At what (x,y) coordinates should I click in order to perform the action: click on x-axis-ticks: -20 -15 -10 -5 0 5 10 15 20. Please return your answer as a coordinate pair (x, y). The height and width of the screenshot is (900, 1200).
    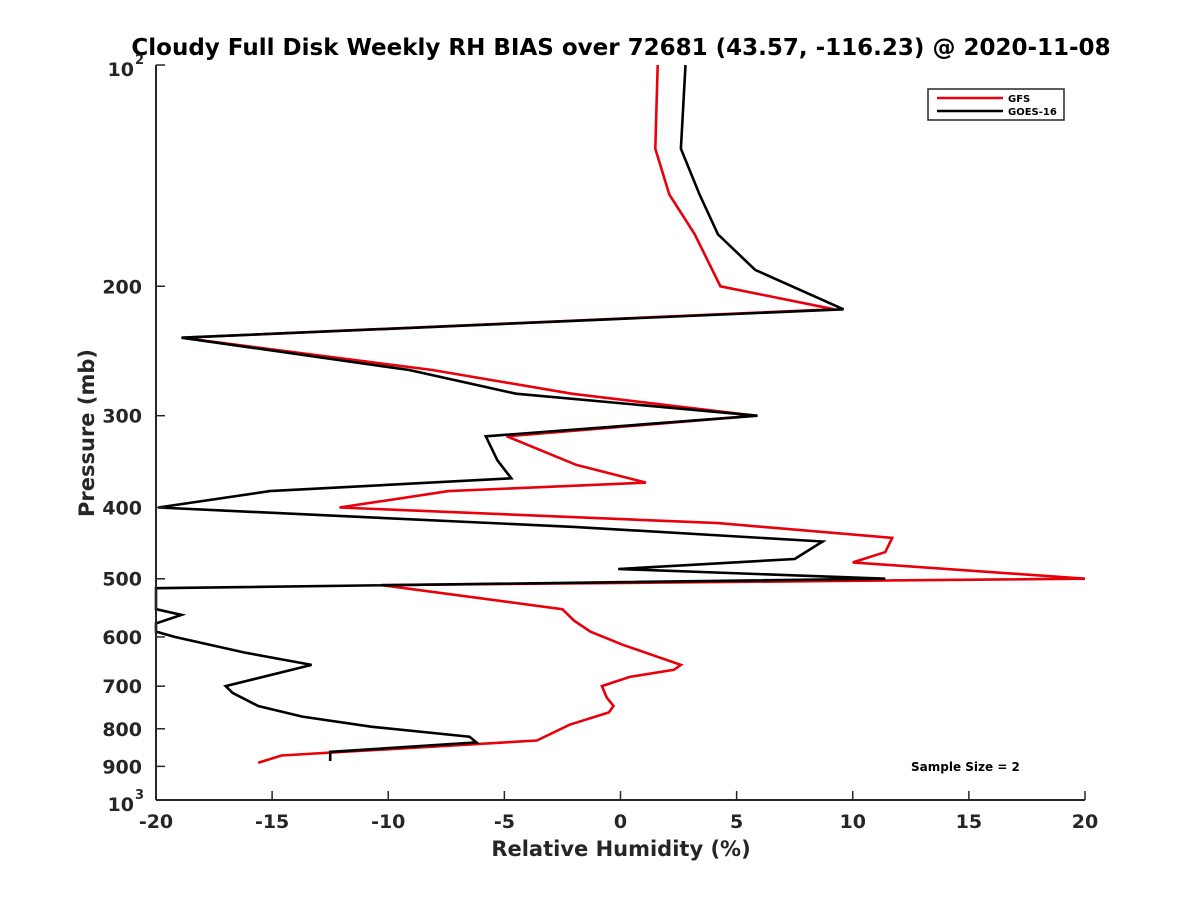
    Looking at the image, I should click on (618, 812).